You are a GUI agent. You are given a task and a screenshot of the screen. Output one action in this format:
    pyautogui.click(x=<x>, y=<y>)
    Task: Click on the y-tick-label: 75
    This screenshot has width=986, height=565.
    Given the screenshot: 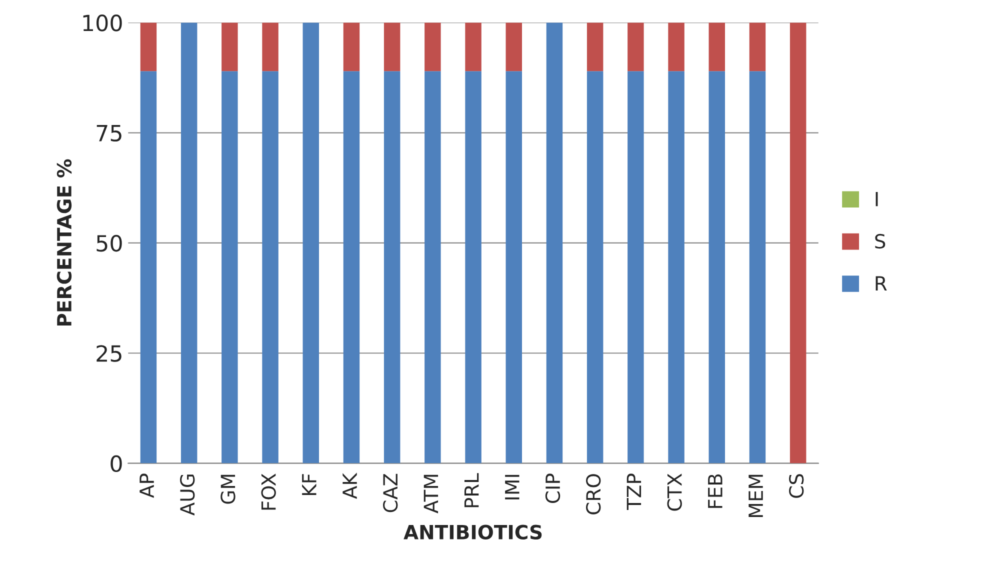 What is the action you would take?
    pyautogui.click(x=109, y=133)
    